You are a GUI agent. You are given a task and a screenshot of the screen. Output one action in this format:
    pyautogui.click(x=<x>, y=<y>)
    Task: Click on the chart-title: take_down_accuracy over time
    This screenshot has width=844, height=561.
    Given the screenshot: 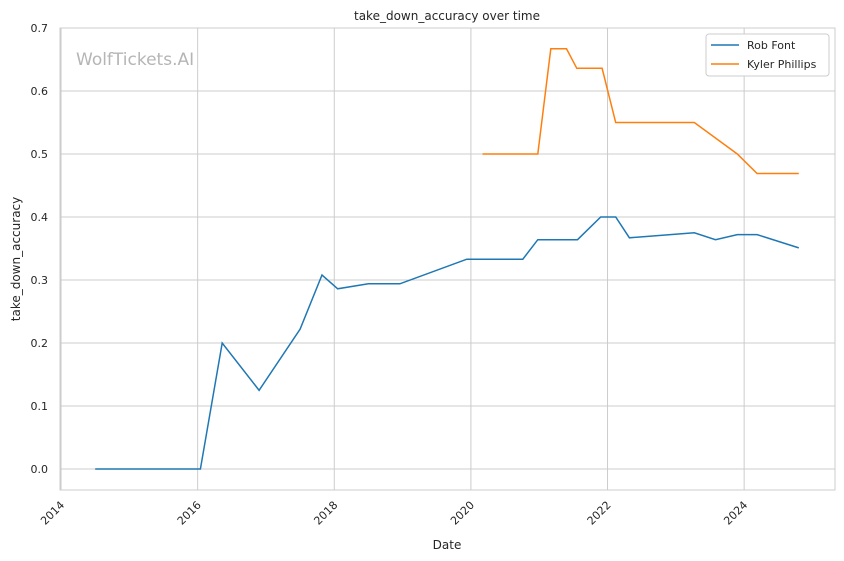 What is the action you would take?
    pyautogui.click(x=447, y=16)
    